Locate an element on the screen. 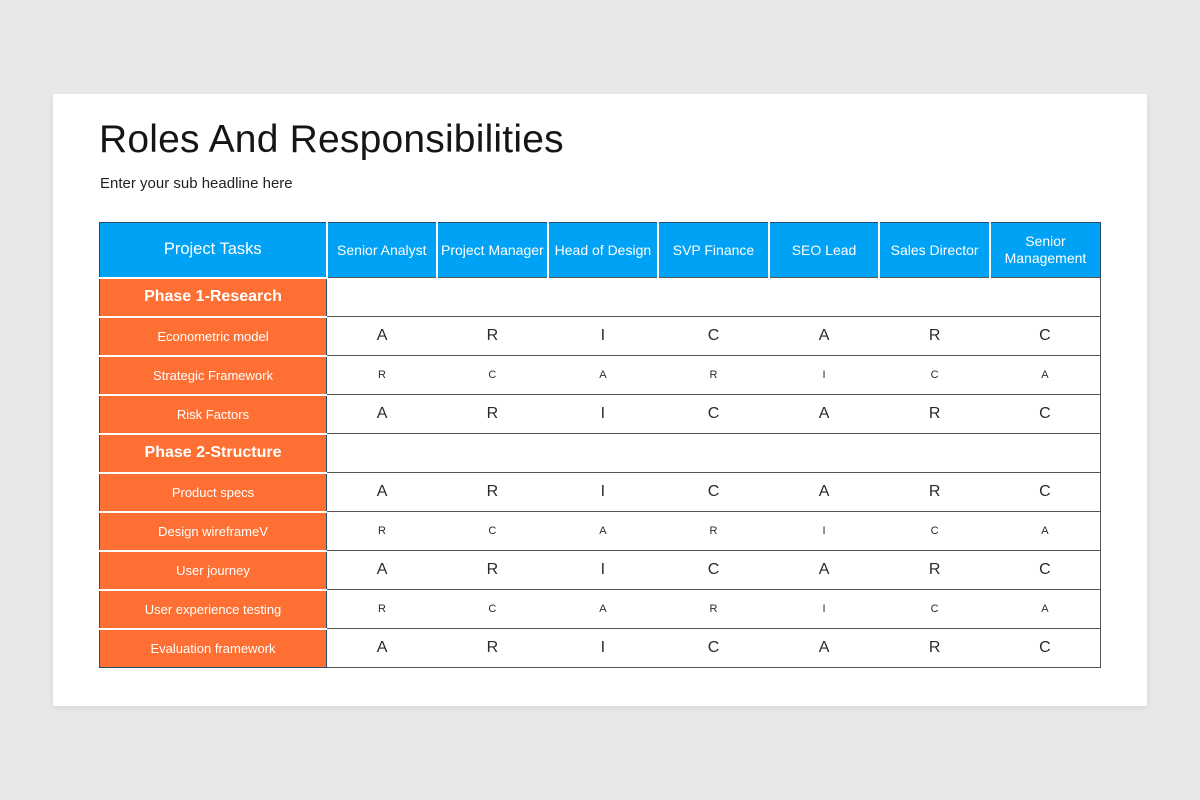 This screenshot has height=800, width=1200. table-row: Product specs A R I C A R C is located at coordinates (600, 491).